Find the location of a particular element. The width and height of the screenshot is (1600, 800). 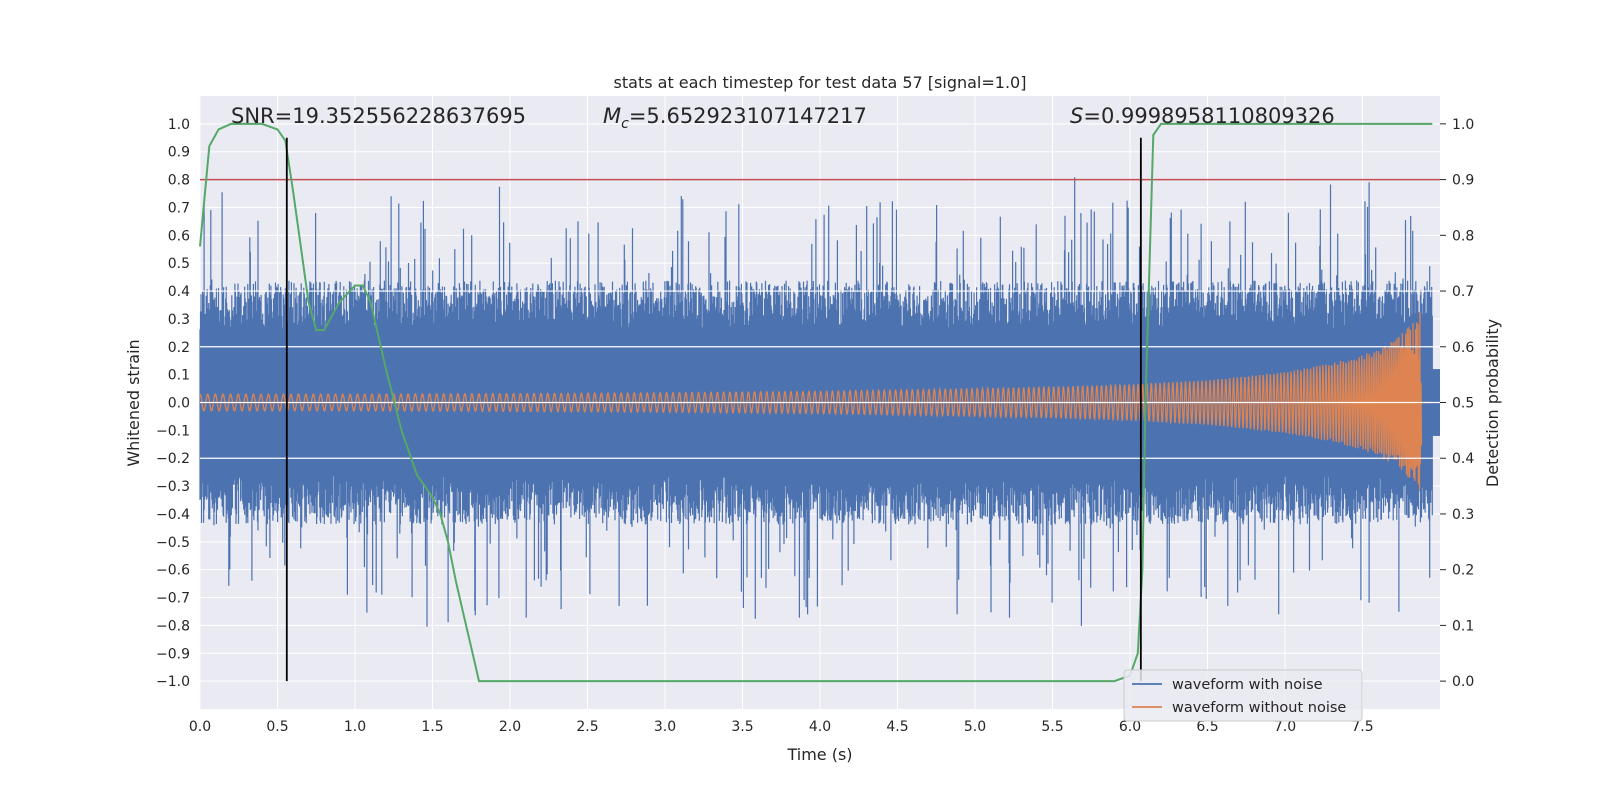

y-tick-label: 0.7 is located at coordinates (179, 208).